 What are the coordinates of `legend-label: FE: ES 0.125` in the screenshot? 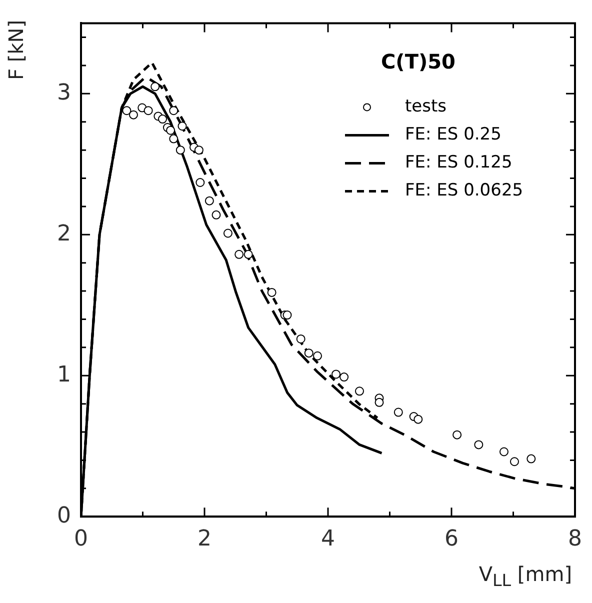 It's located at (458, 162).